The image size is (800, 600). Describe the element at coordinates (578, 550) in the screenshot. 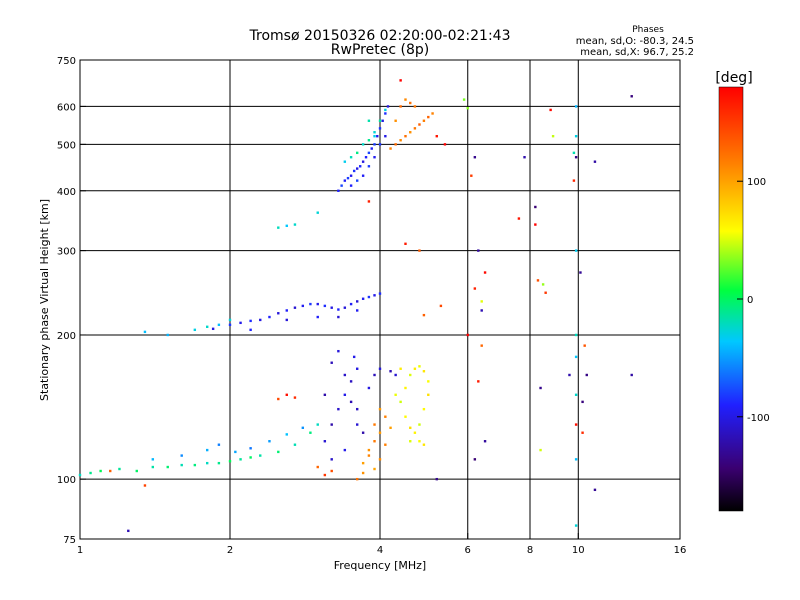

I see `x-tick-label: 10` at that location.